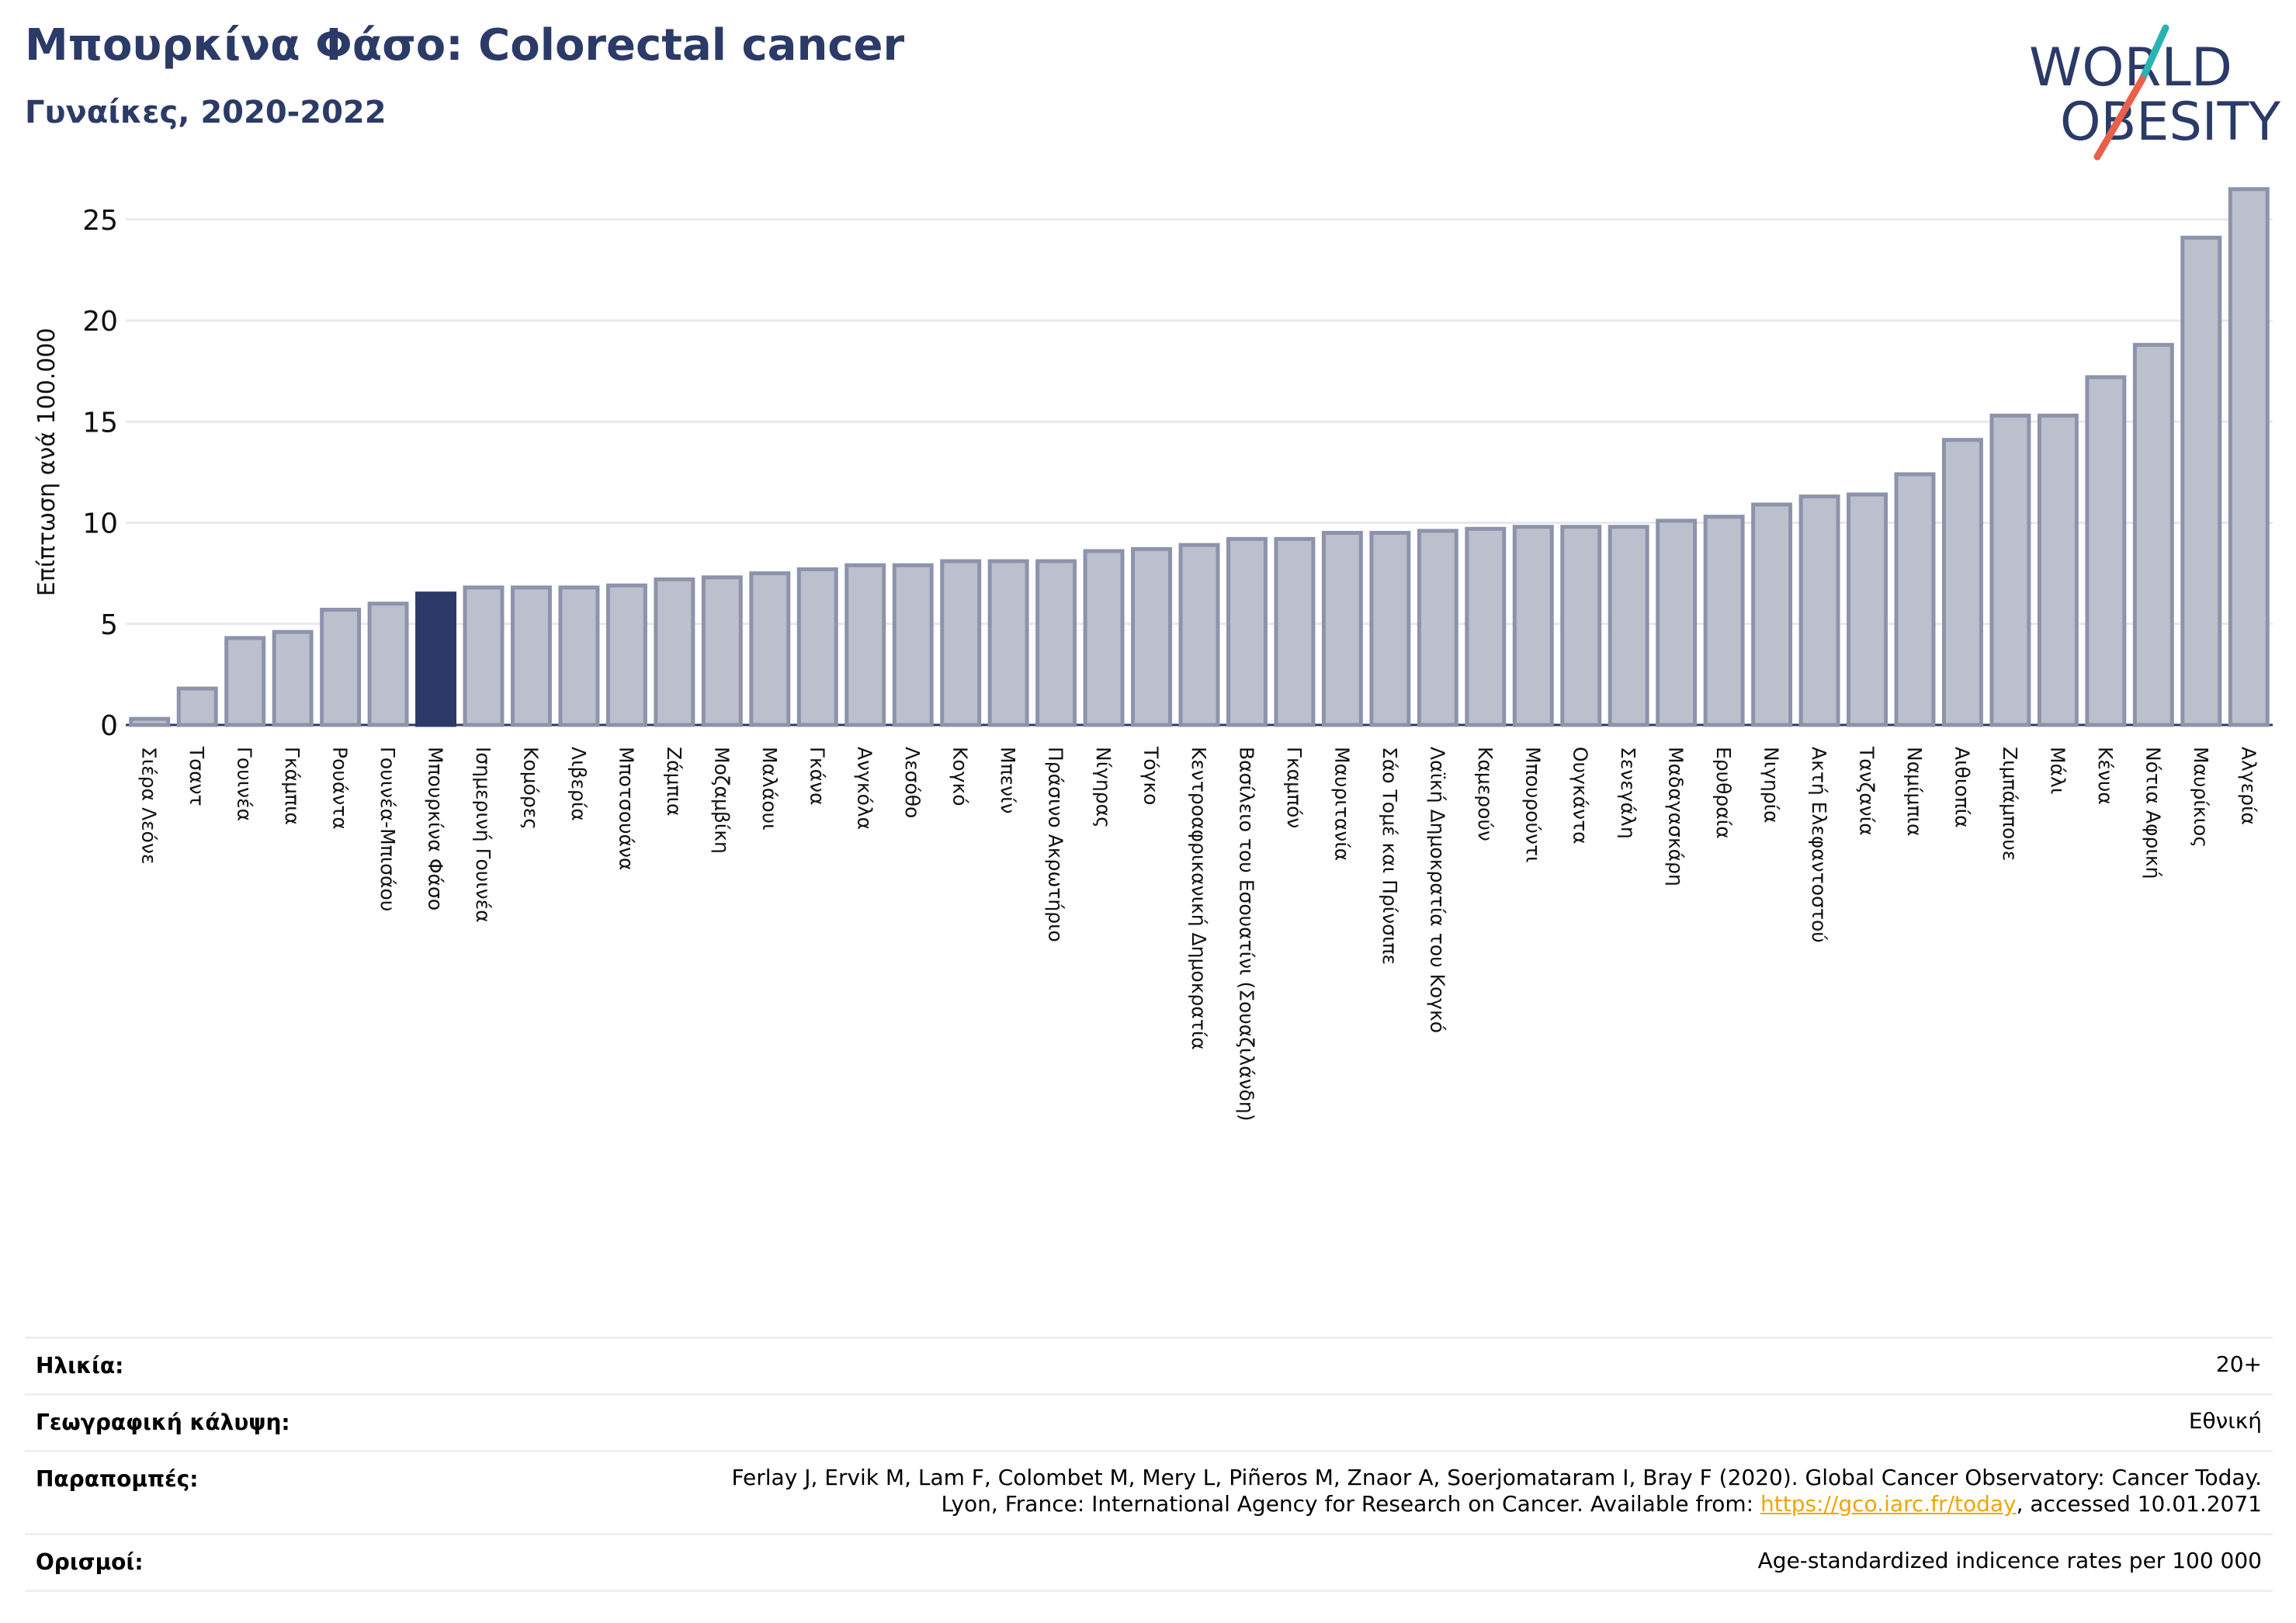 This screenshot has height=1623, width=2296. Describe the element at coordinates (1676, 816) in the screenshot. I see `x-tick-label: Μαδαγασκάρη` at that location.